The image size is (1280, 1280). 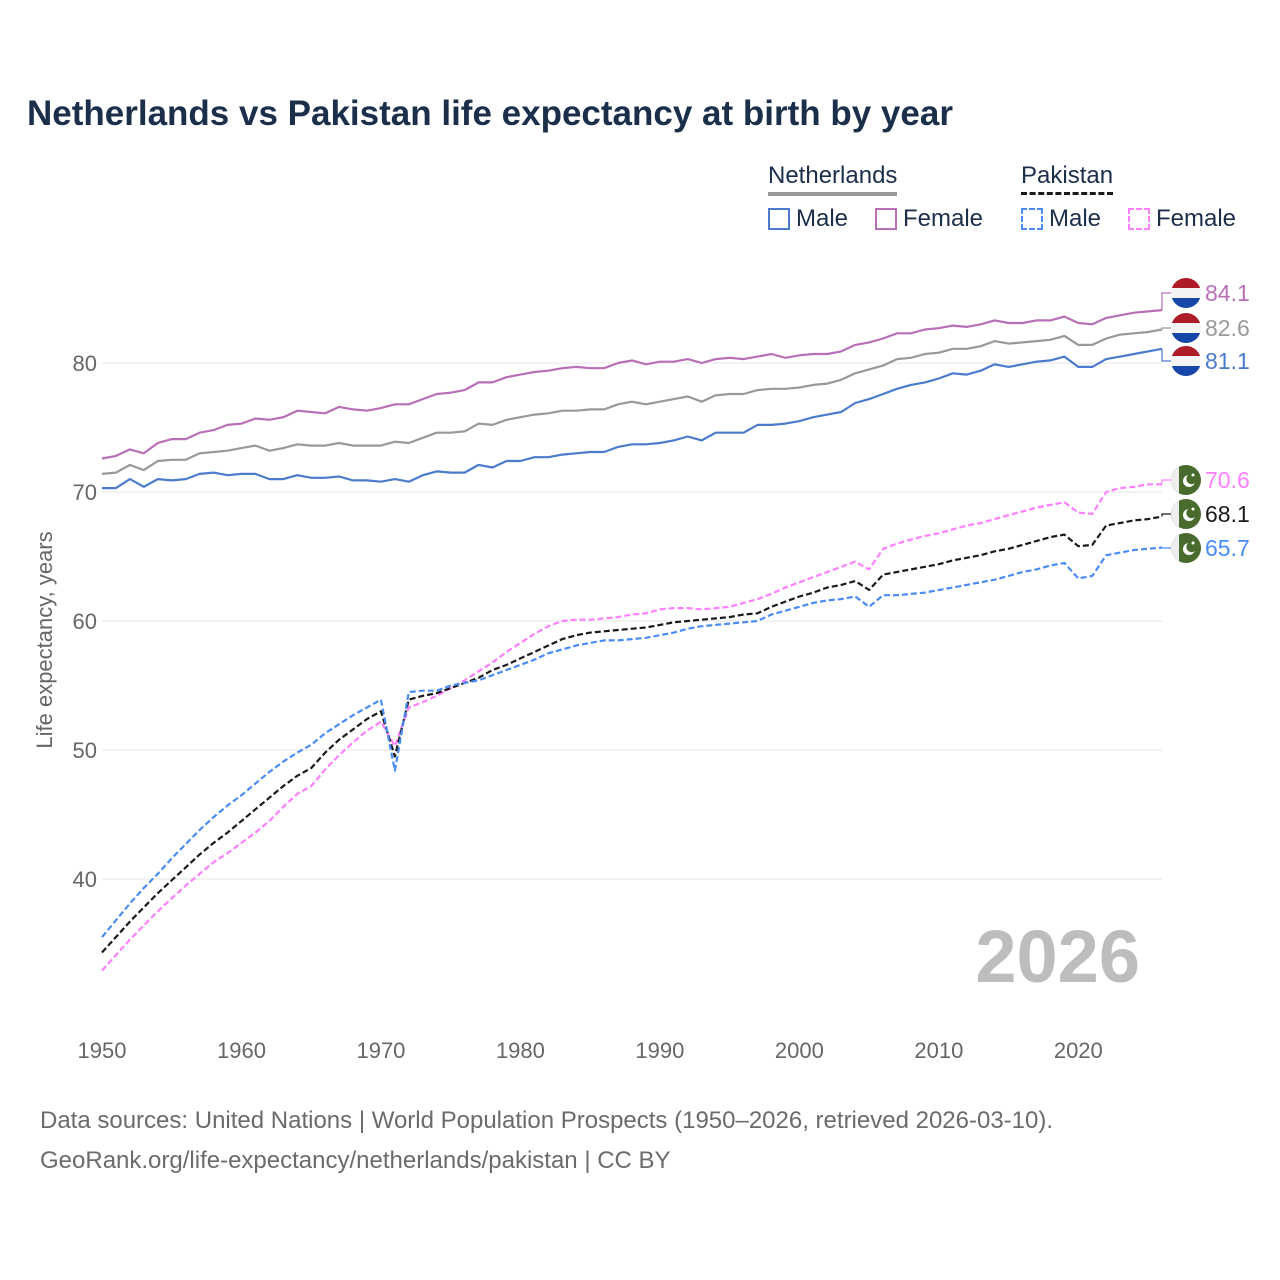 I want to click on legend-group-label: Pakistan, so click(x=1067, y=175).